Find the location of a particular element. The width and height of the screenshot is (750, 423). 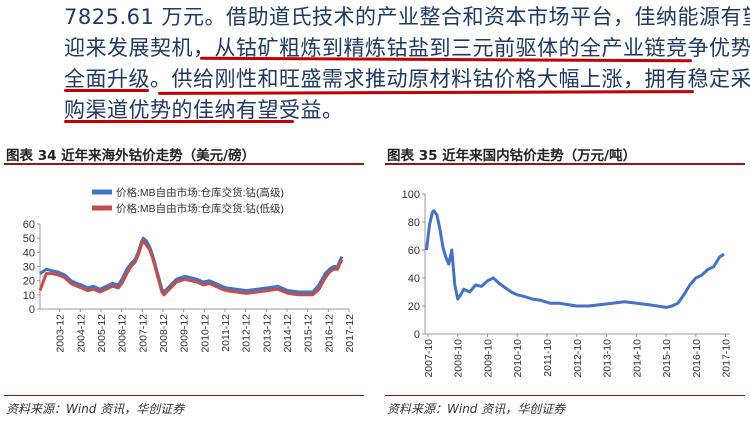

x-tick-label: 2013-10 is located at coordinates (608, 358).